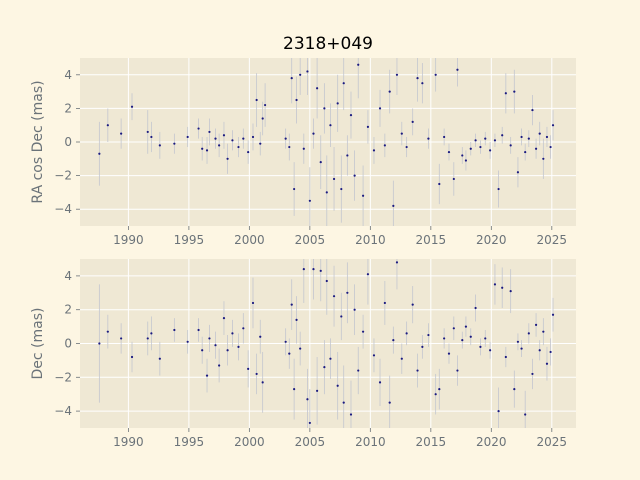 This screenshot has height=480, width=640. I want to click on x-tick-label: 2015, so click(431, 240).